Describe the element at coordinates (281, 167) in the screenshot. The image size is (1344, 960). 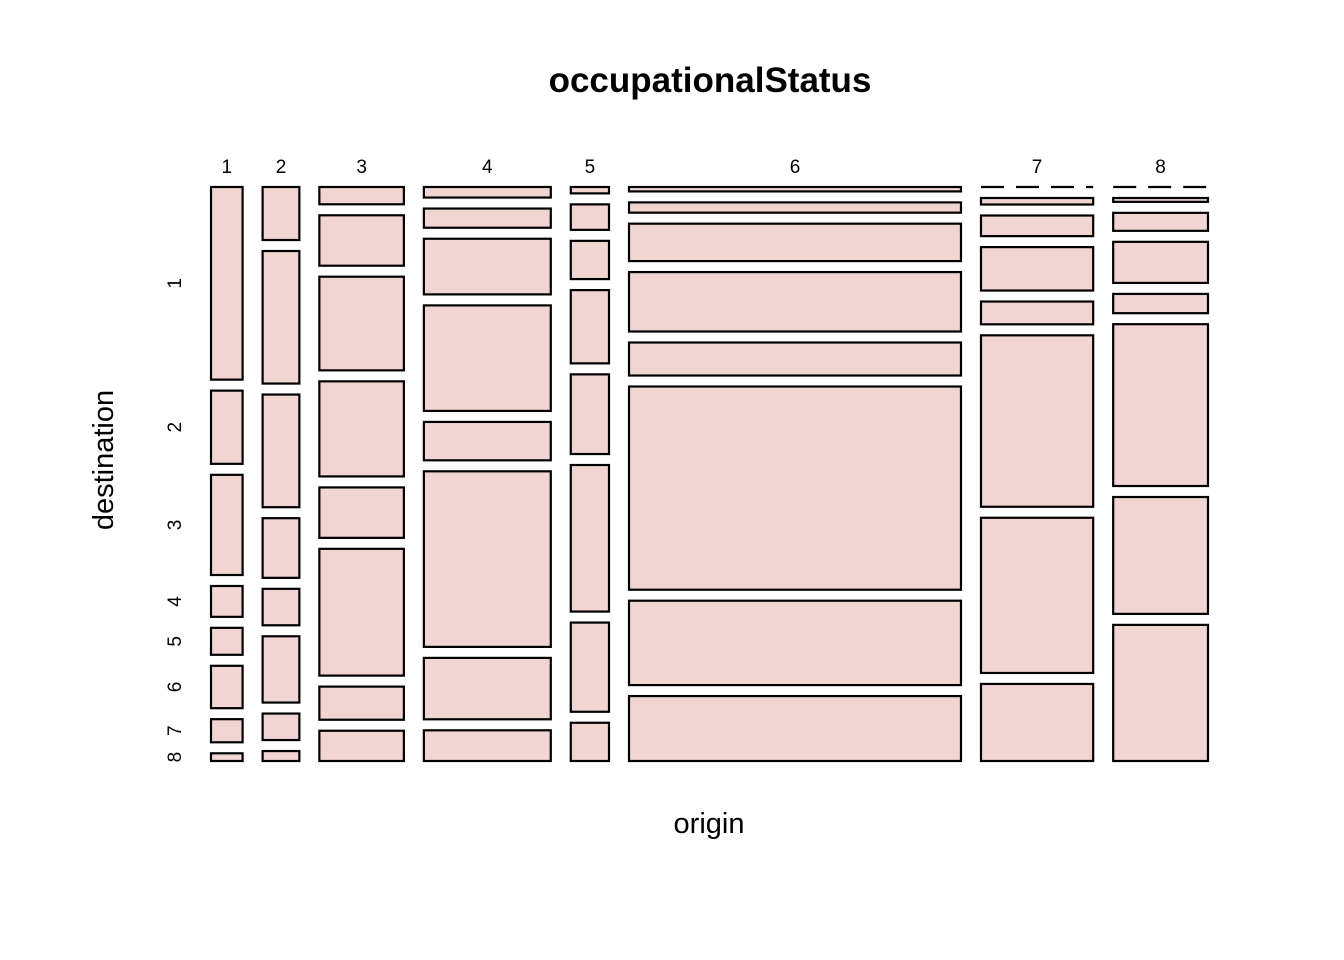
I see `x-tick-label: 2` at that location.